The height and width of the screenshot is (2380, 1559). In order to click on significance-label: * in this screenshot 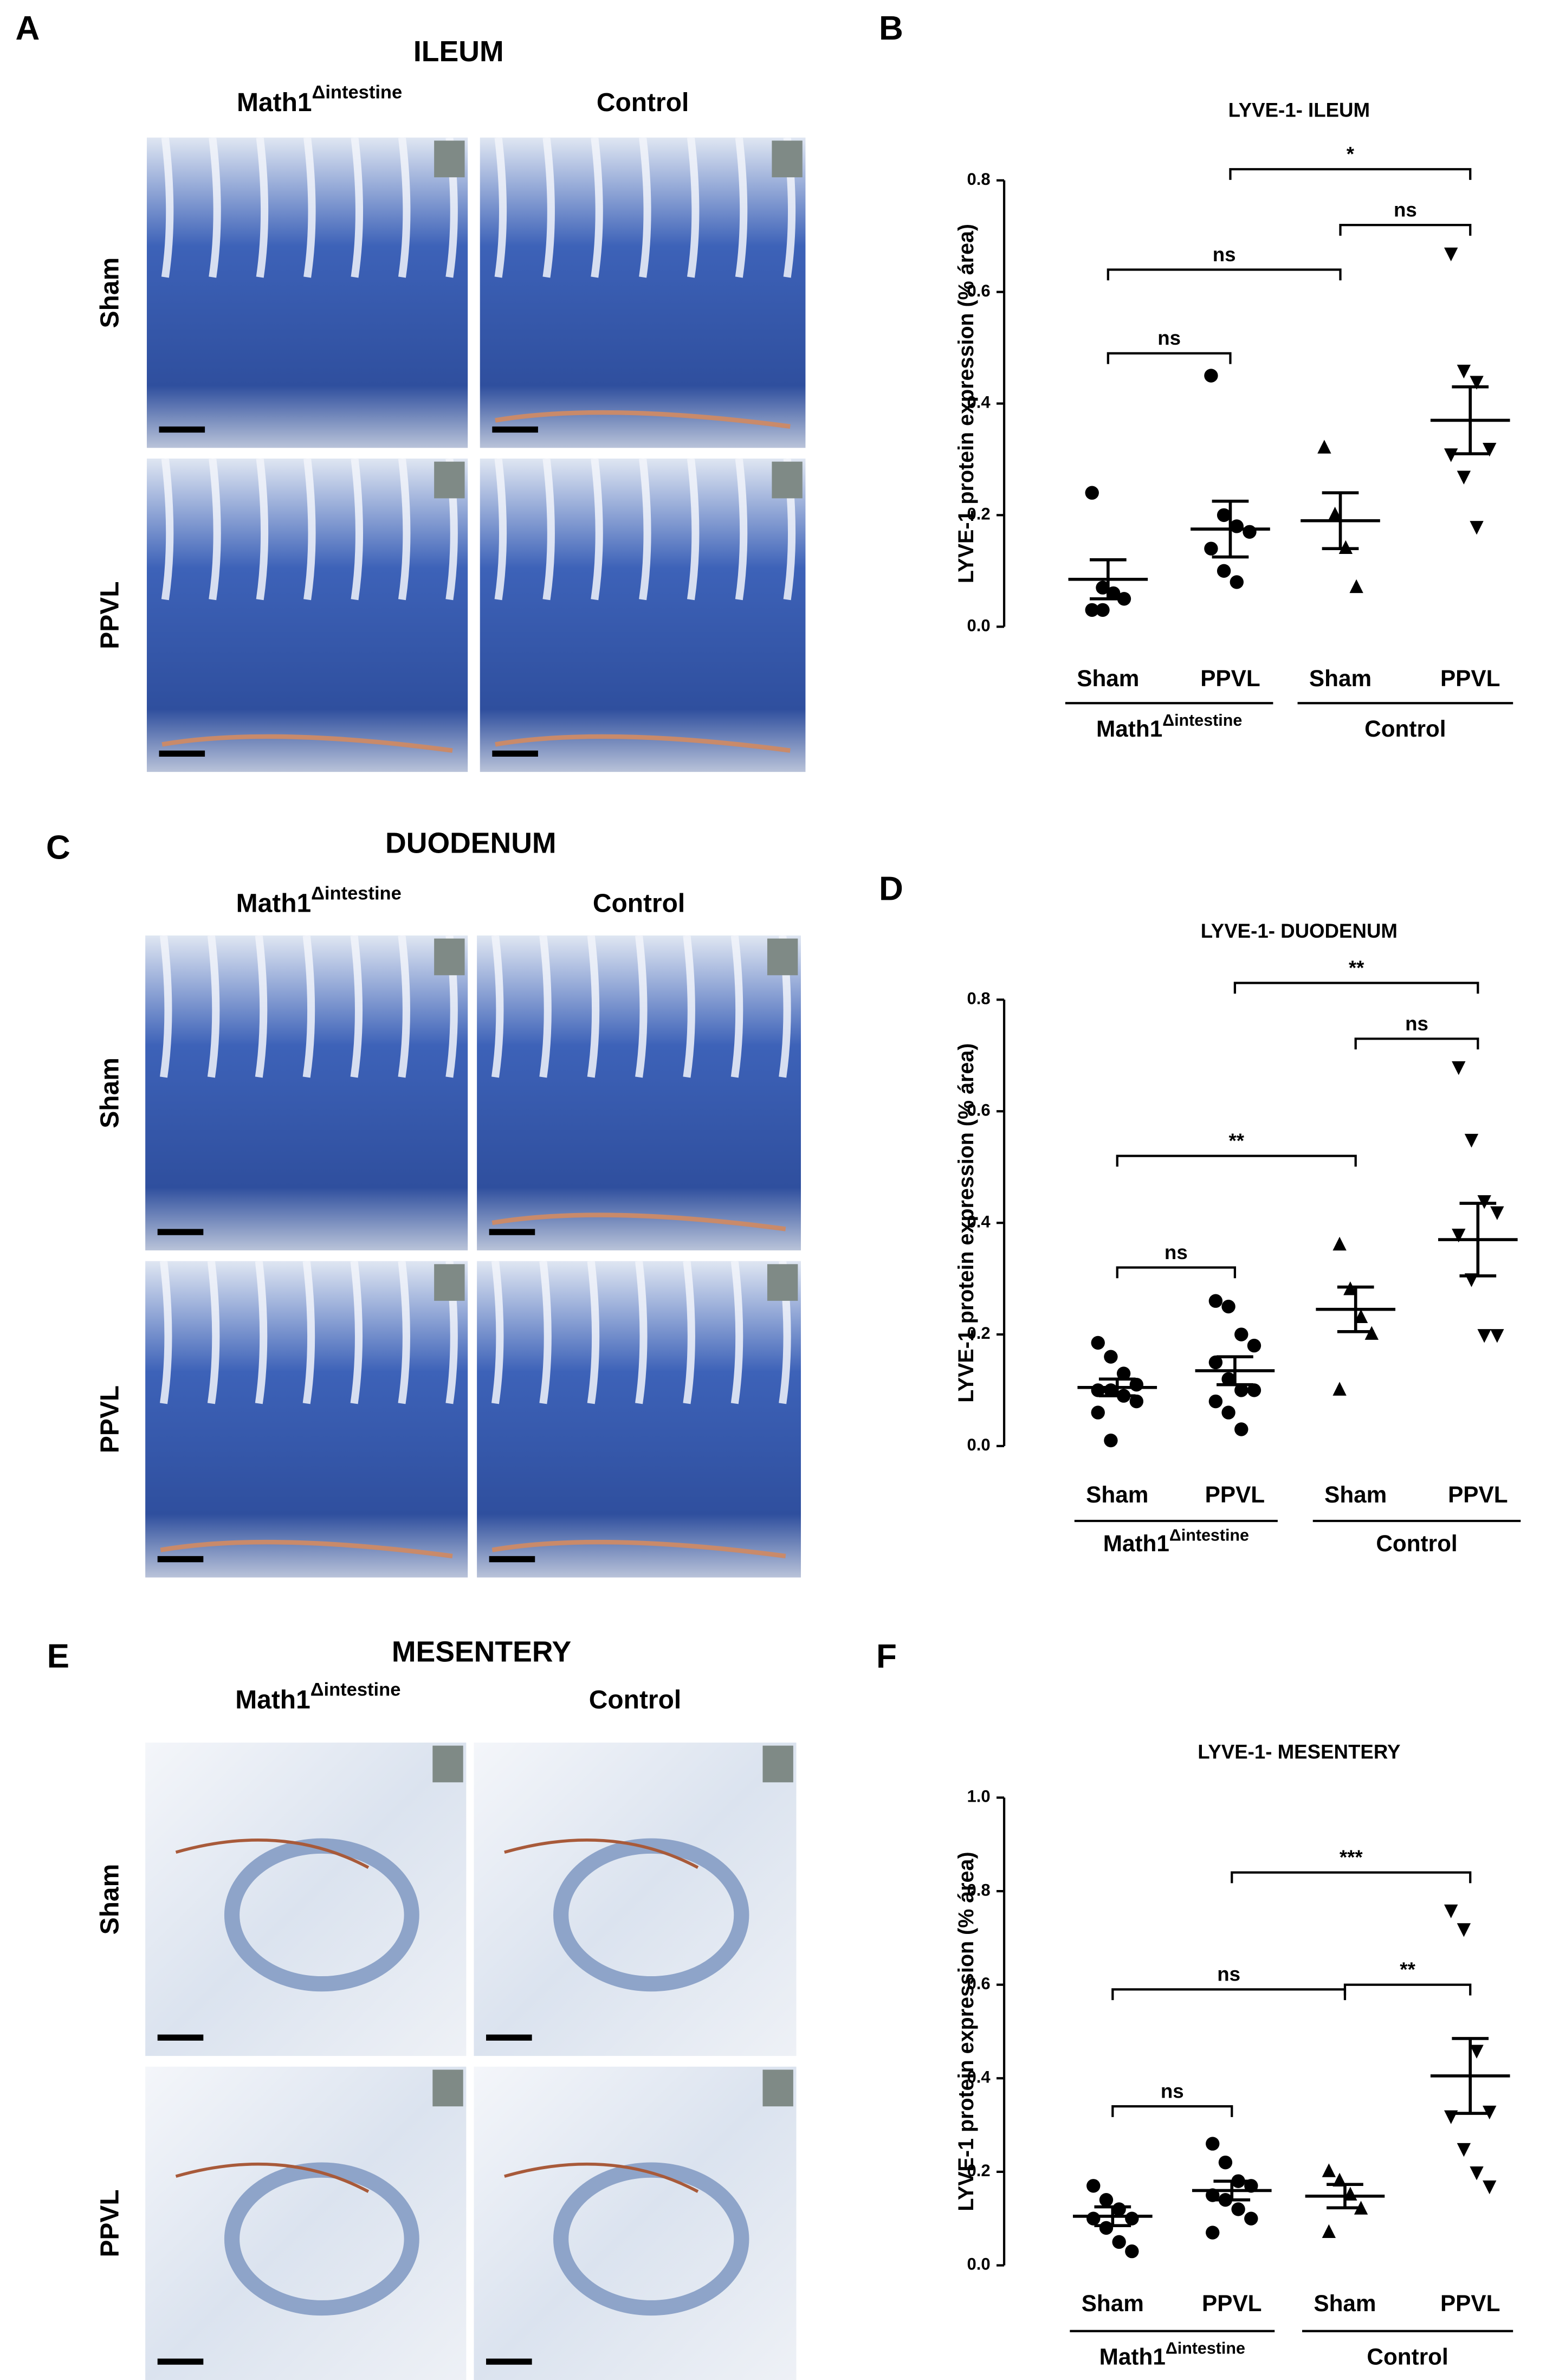, I will do `click(1351, 154)`.